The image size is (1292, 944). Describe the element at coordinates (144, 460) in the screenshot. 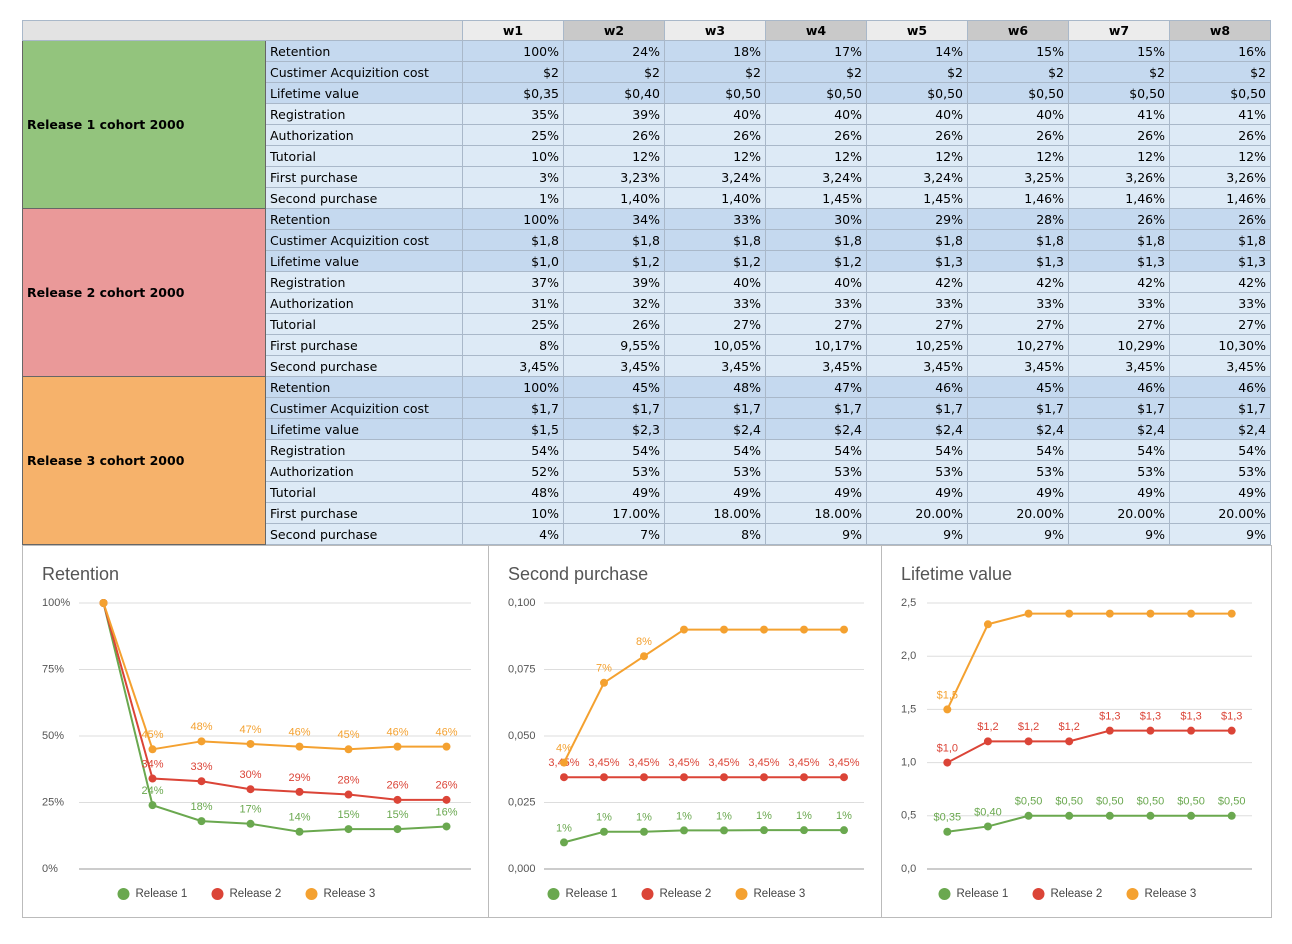

I see `cohort-label: Release 3 cohort 2000` at that location.